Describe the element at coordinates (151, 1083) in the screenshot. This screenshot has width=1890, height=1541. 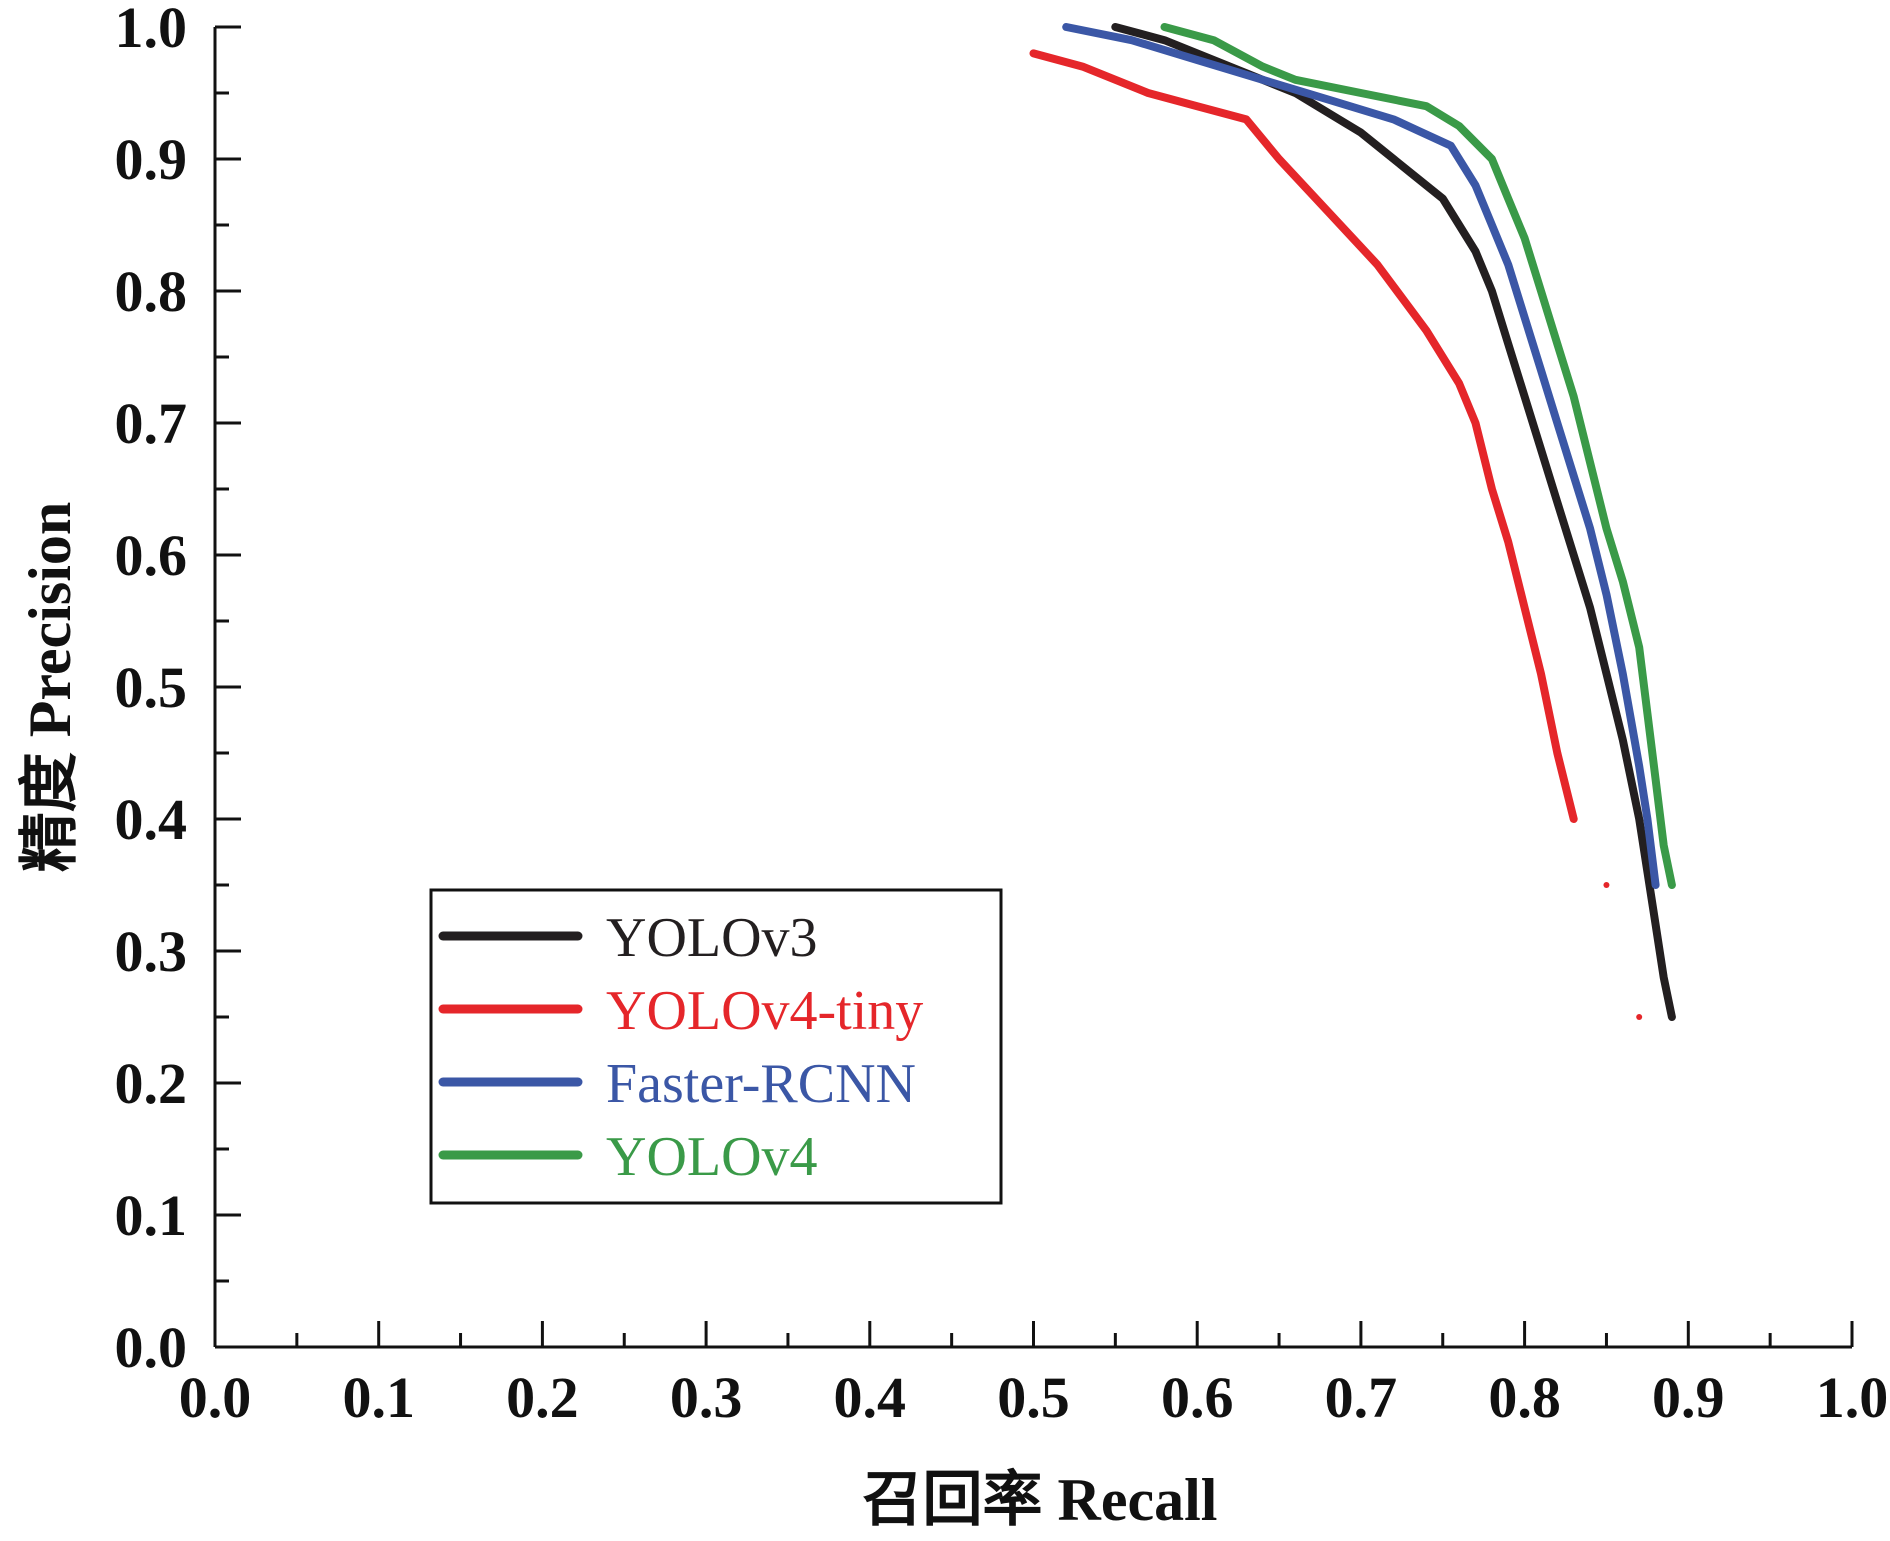
I see `y-tick-label: 0.2` at that location.